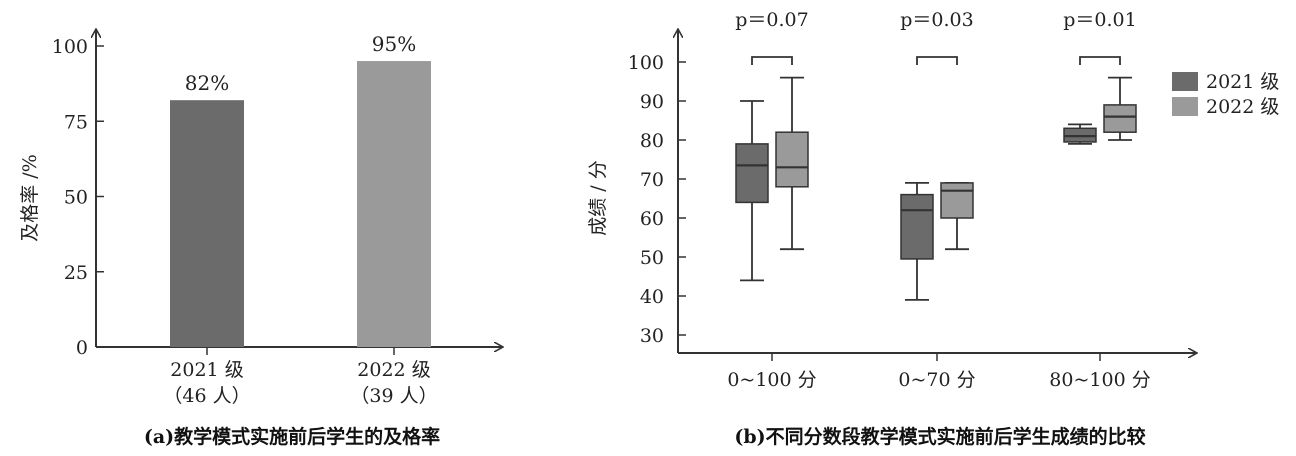 The width and height of the screenshot is (1296, 456). What do you see at coordinates (652, 102) in the screenshot?
I see `y-tick-label: 90` at bounding box center [652, 102].